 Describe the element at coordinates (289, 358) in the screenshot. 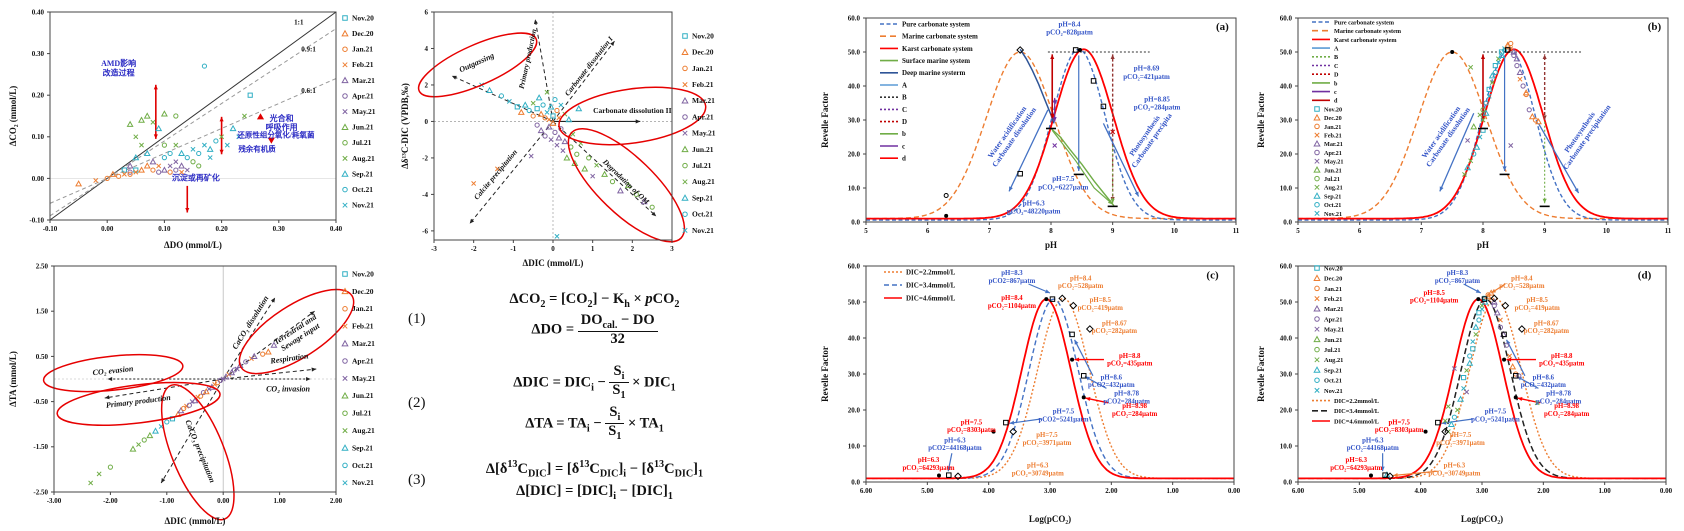

I see `annotation: Respiration` at that location.